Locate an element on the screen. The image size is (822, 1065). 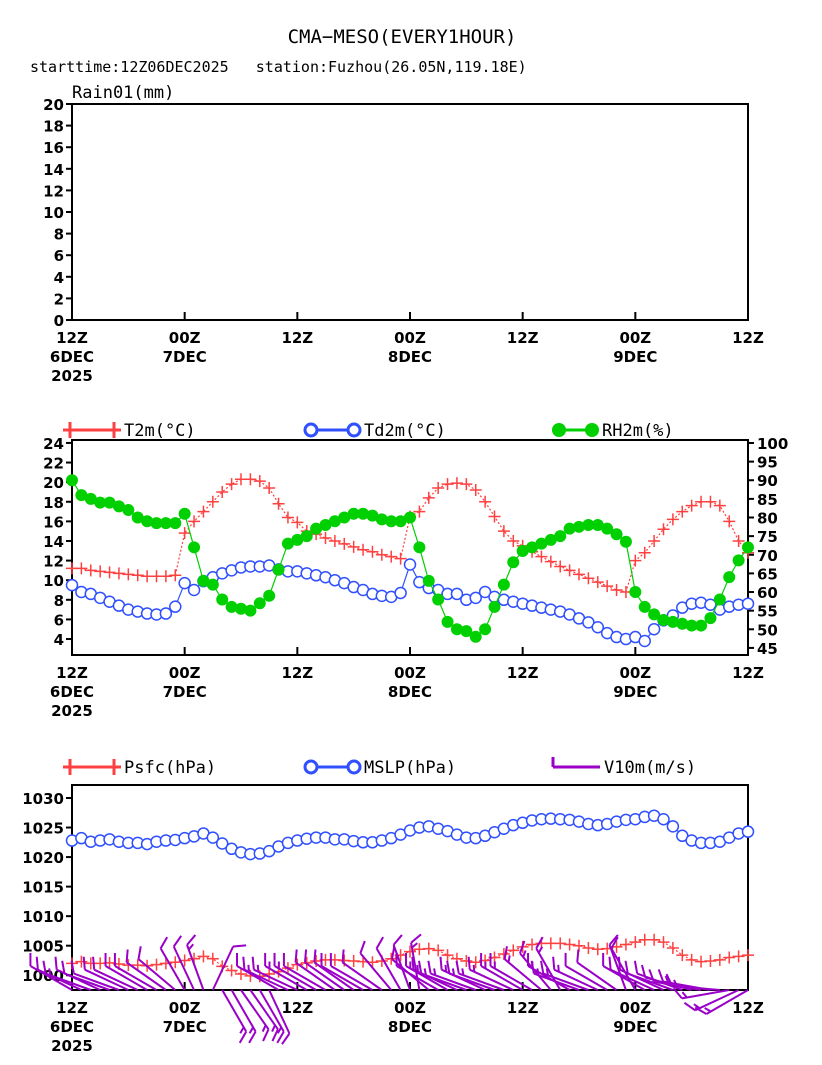
rh2m-legend-marker is located at coordinates (592, 430).